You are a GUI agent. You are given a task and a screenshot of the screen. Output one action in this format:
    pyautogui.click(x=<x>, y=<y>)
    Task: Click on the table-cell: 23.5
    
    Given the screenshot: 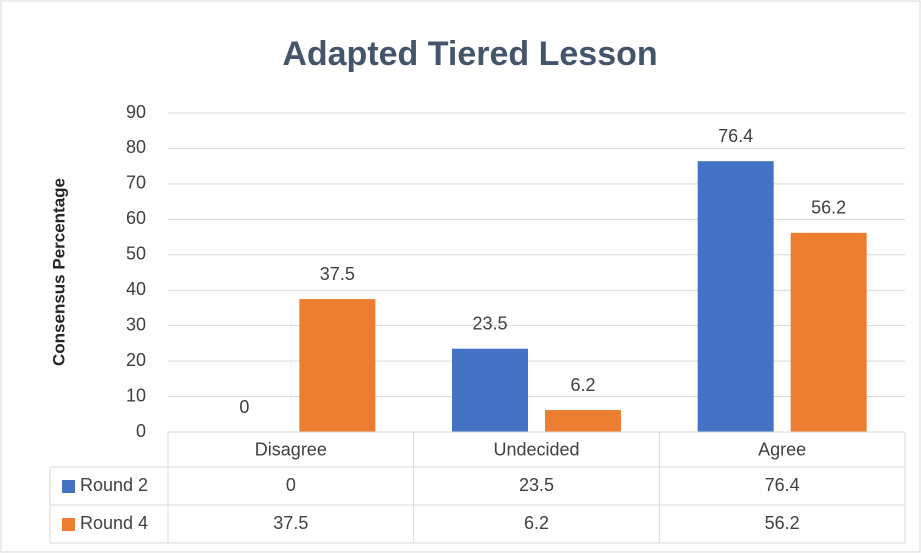 What is the action you would take?
    pyautogui.click(x=536, y=485)
    